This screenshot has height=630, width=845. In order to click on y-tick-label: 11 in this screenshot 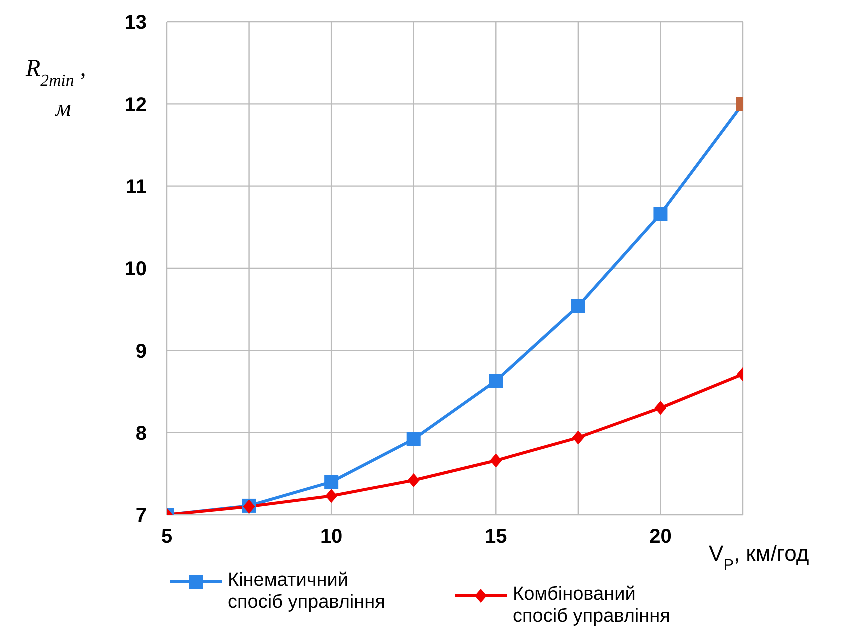, I will do `click(136, 187)`.